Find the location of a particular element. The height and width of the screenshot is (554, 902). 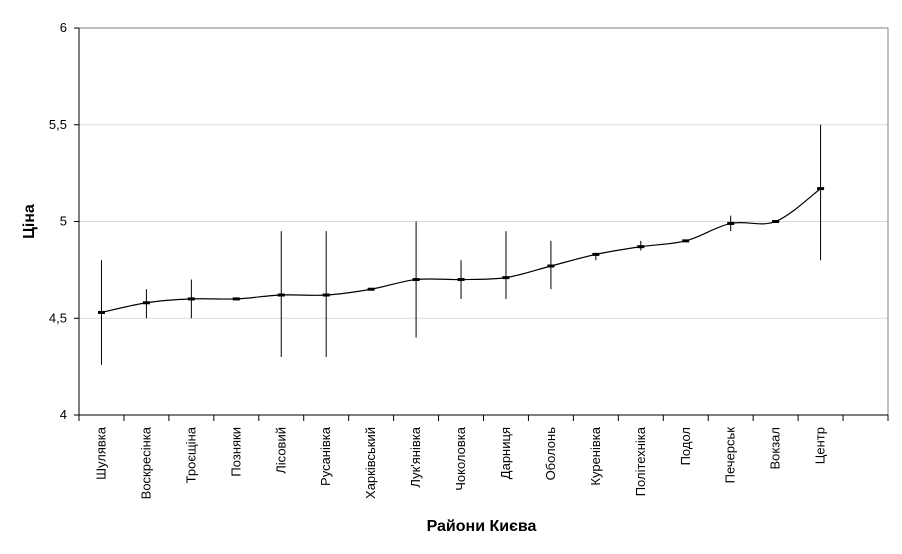

y-axis: 4 4,5 5 5,5 6 is located at coordinates (64, 221).